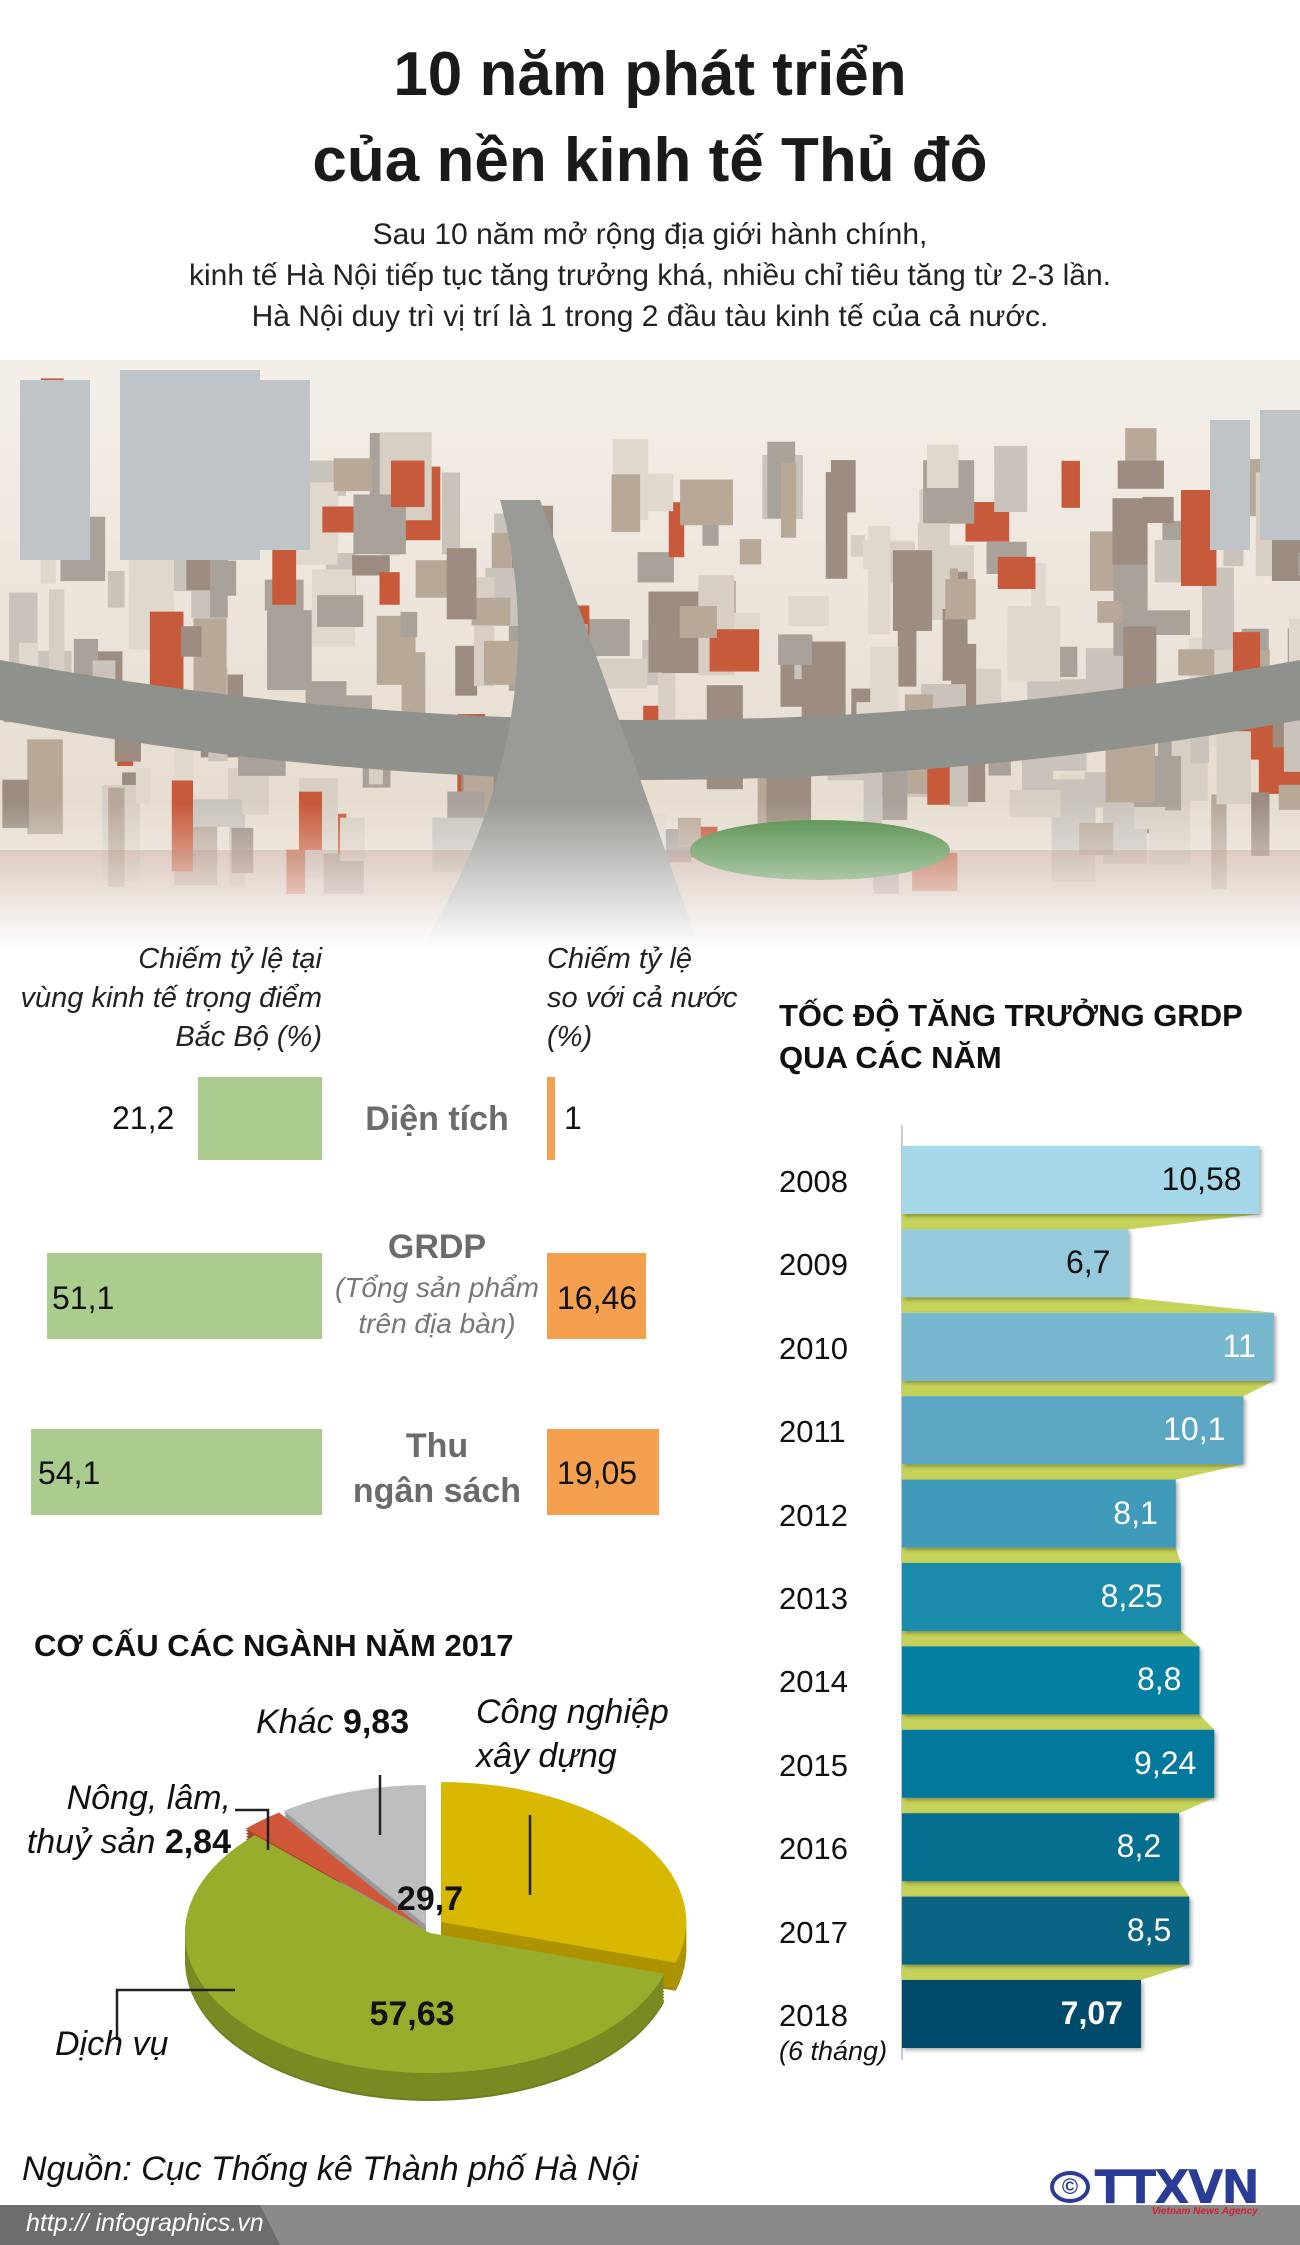 The height and width of the screenshot is (2245, 1300). Describe the element at coordinates (546, 1756) in the screenshot. I see `slice-name-line: xây dựng` at that location.